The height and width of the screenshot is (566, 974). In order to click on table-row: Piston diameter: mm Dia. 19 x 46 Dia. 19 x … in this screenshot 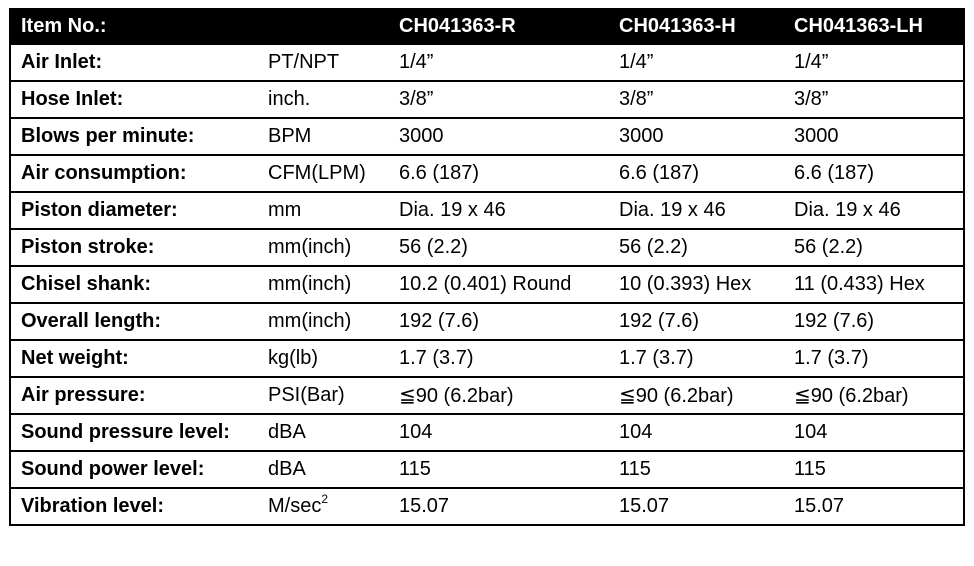, I will do `click(487, 210)`.